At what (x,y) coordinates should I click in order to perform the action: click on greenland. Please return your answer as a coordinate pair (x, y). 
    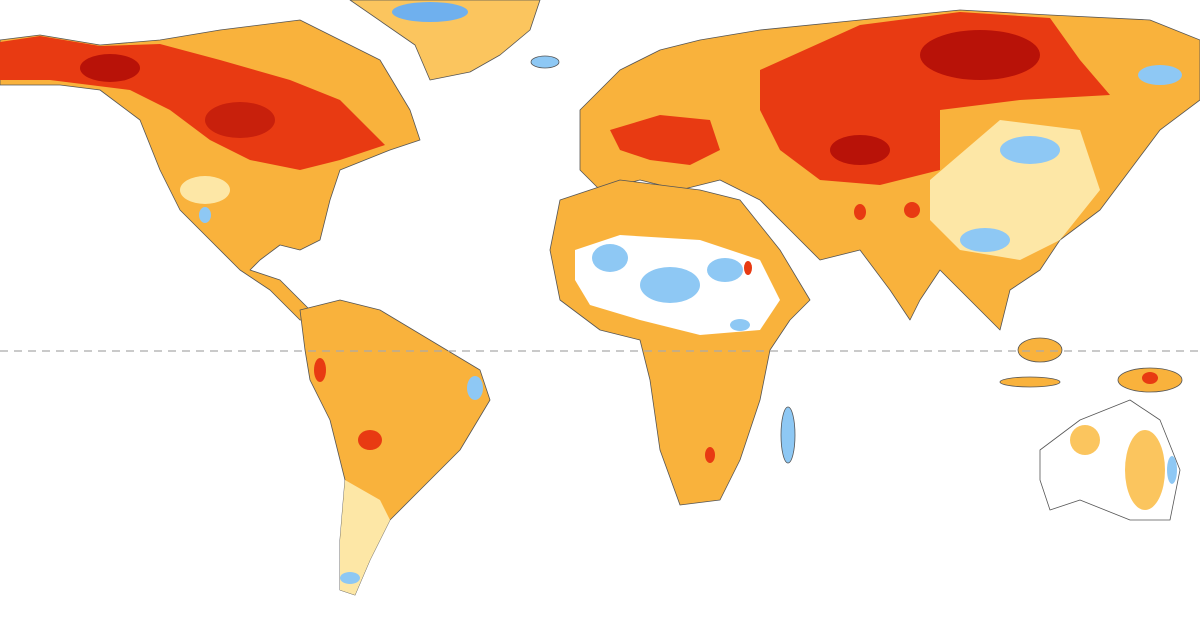
    Looking at the image, I should click on (454, 40).